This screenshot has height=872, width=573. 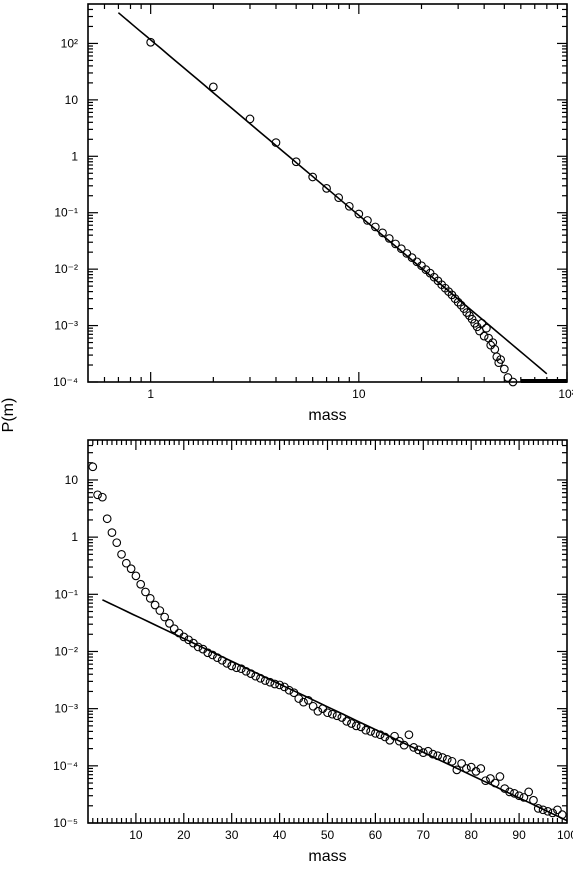 I want to click on shared-y-axis-title: P(m), so click(x=8, y=415).